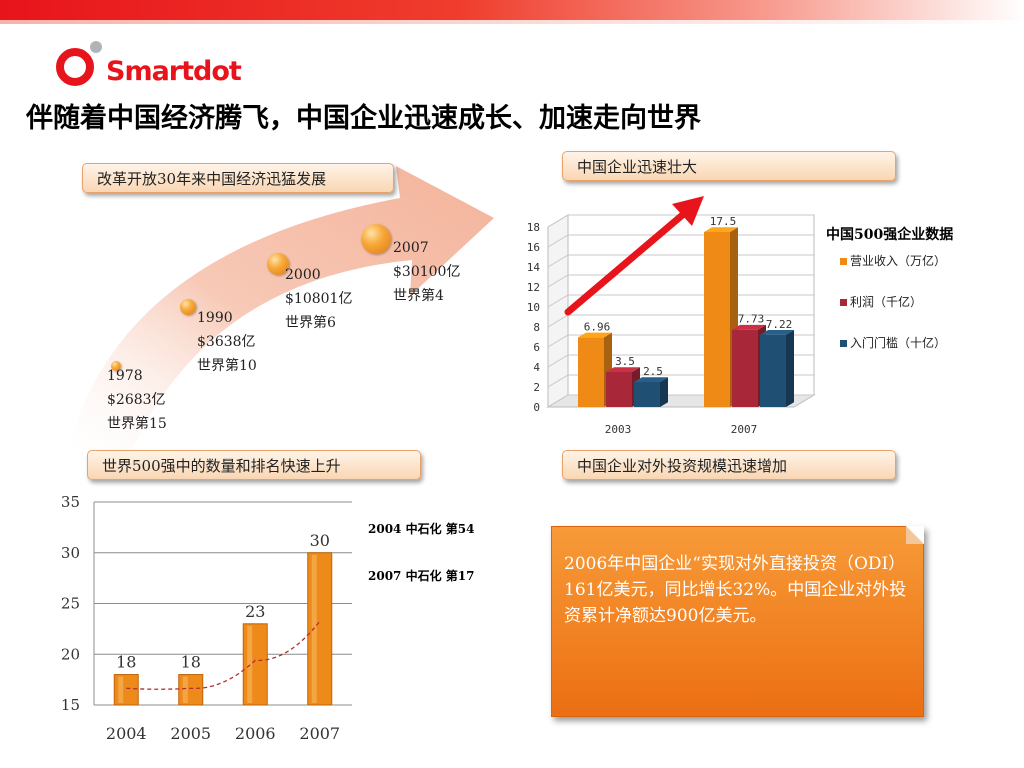 Image resolution: width=1024 pixels, height=768 pixels. What do you see at coordinates (618, 429) in the screenshot?
I see `x-tick-label: 2003` at bounding box center [618, 429].